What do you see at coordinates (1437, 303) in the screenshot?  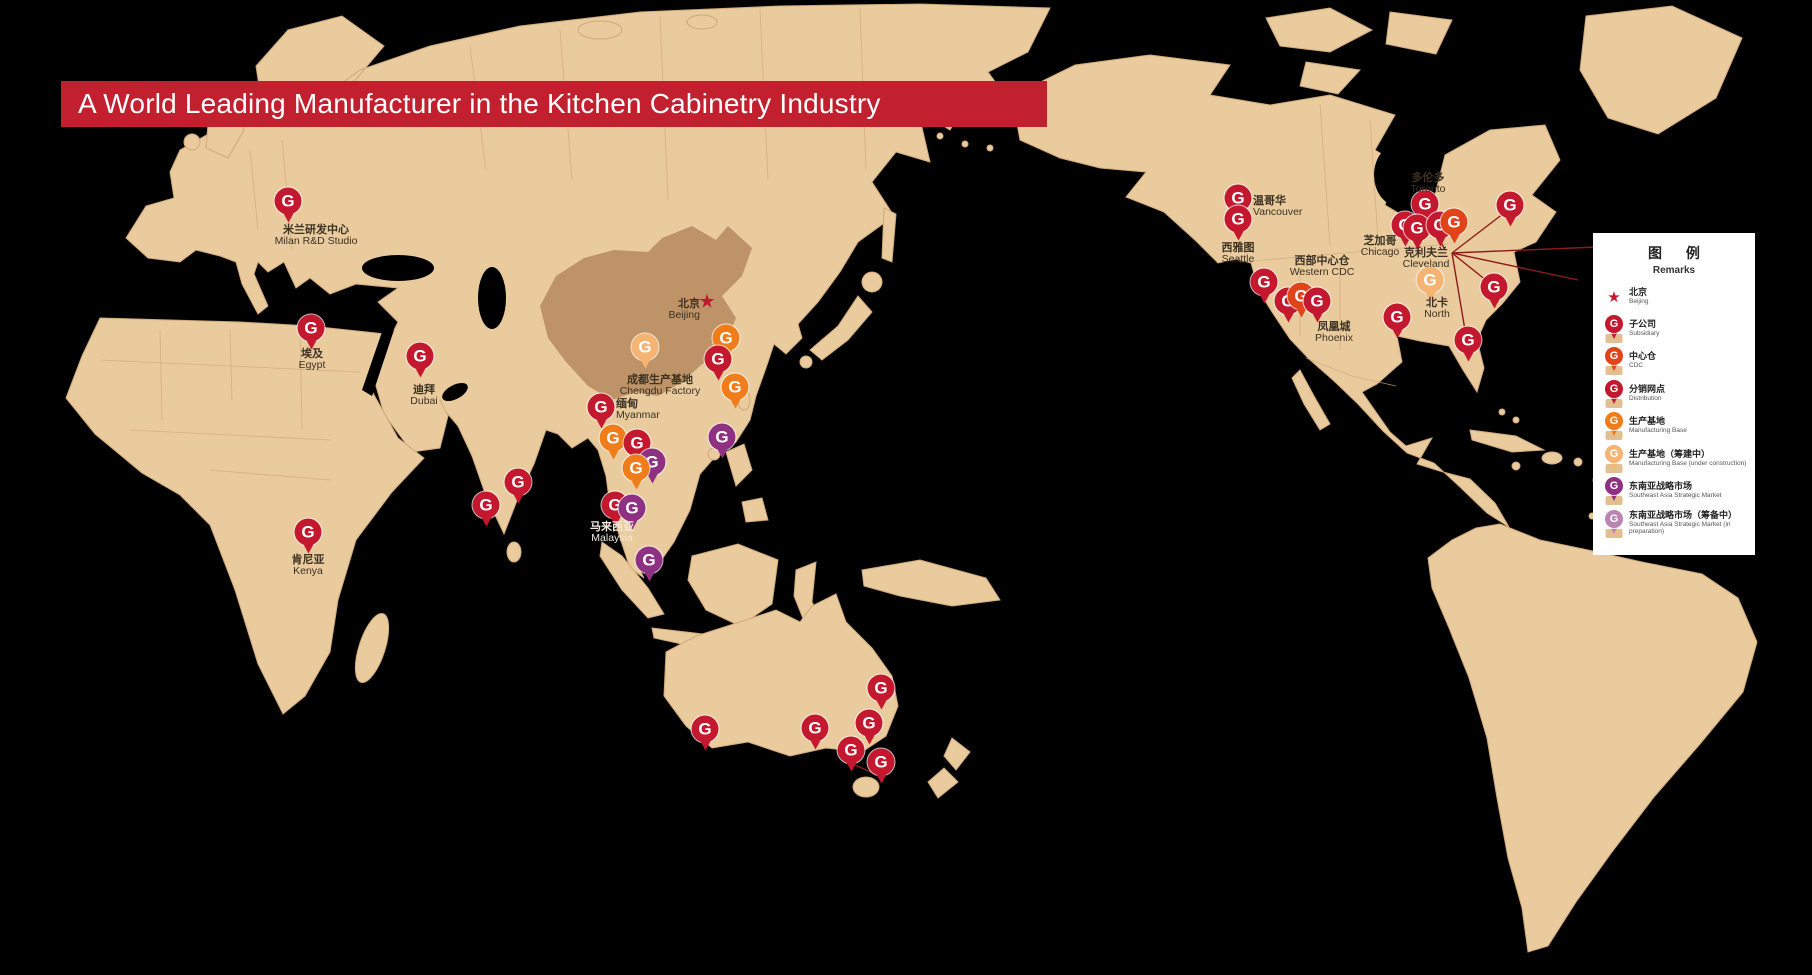 I see `map-label-zh: 北卡` at bounding box center [1437, 303].